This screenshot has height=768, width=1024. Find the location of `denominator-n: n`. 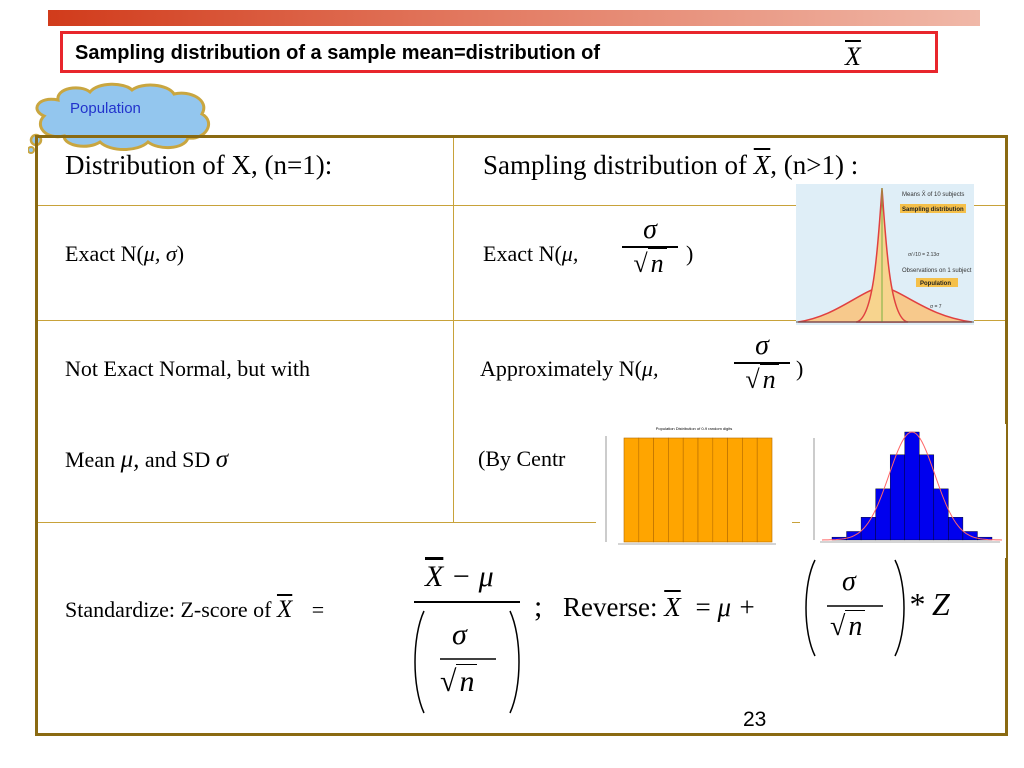

denominator-n: n is located at coordinates (467, 681).